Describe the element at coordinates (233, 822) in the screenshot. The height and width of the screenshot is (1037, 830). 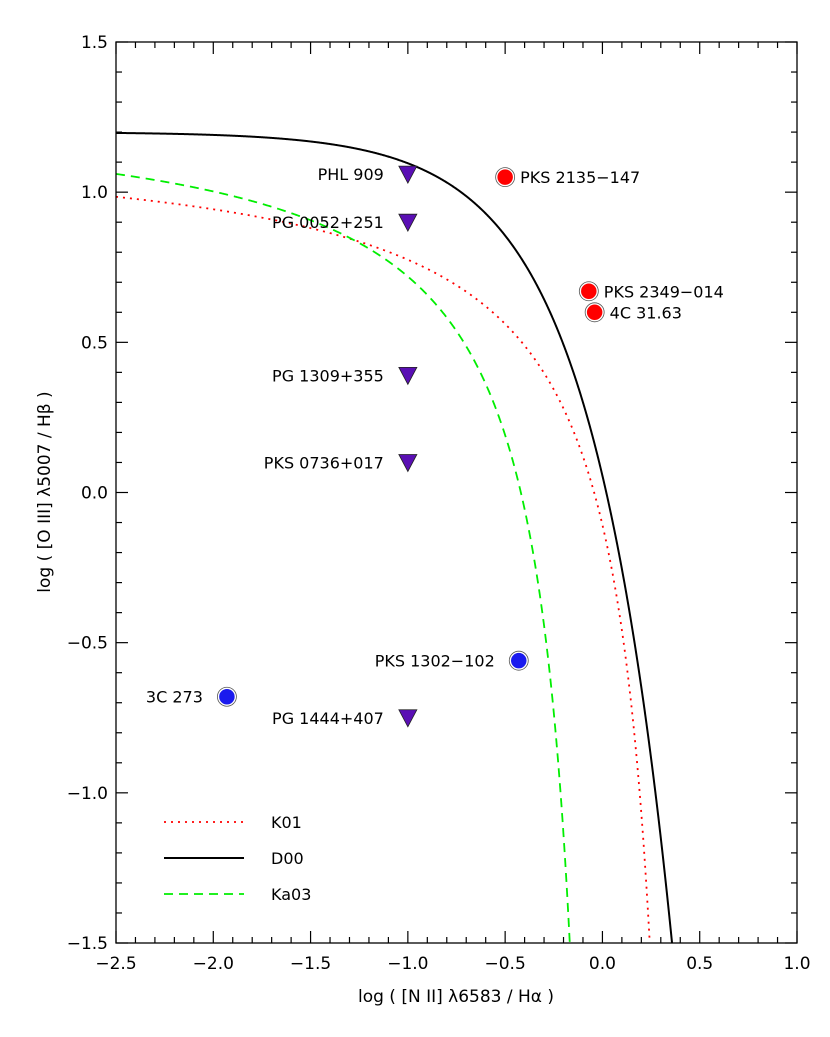
I see `legend-item-k01: K01` at that location.